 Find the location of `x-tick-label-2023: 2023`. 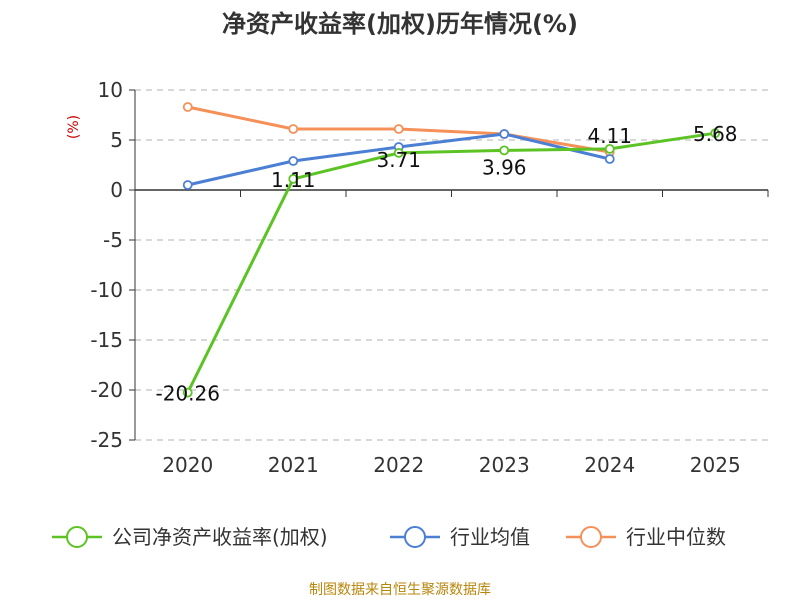

x-tick-label-2023: 2023 is located at coordinates (504, 465).